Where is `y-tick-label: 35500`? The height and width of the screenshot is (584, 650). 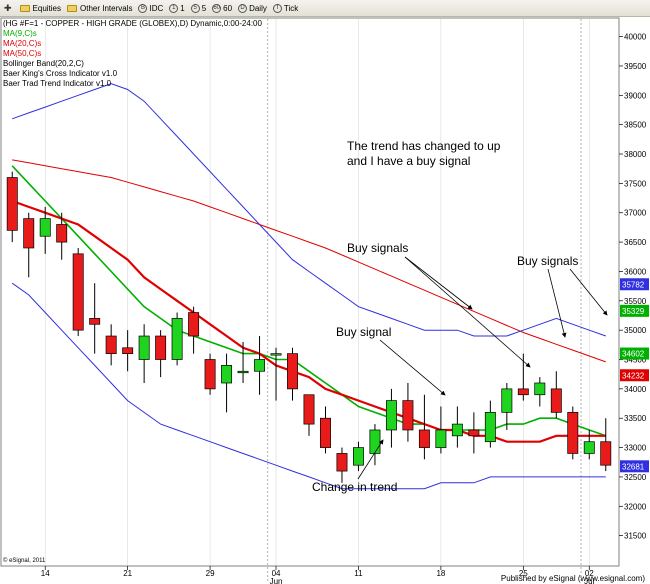 y-tick-label: 35500 is located at coordinates (635, 301).